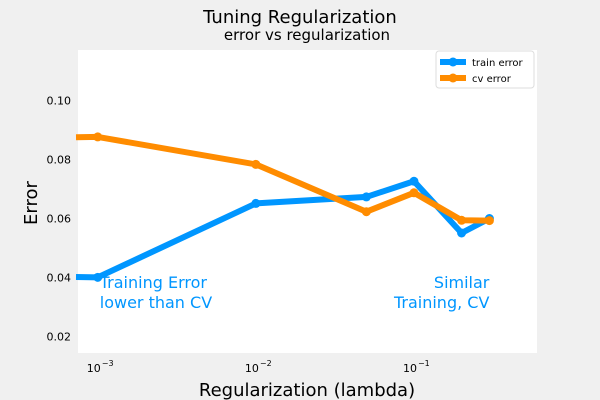 The image size is (600, 400). I want to click on chart-subtitle: error vs regularization, so click(307, 35).